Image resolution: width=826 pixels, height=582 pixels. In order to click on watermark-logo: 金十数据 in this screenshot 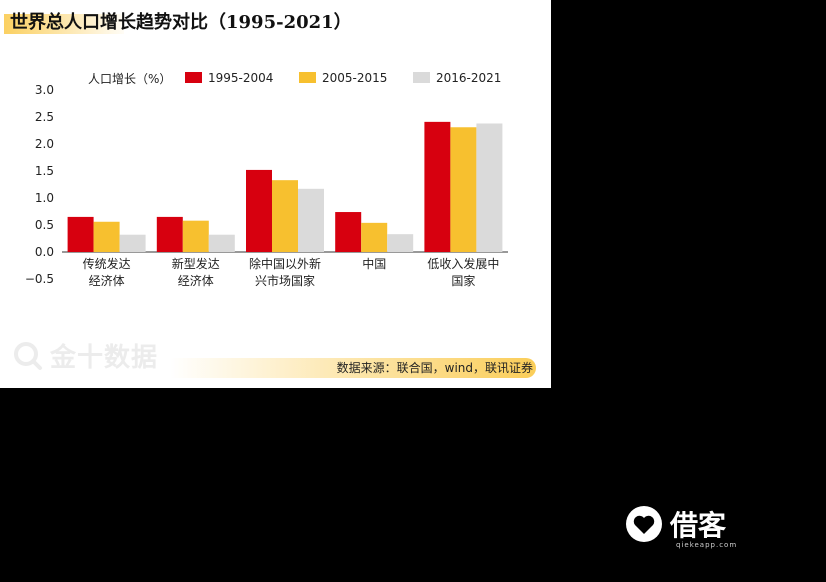, I will do `click(85, 355)`.